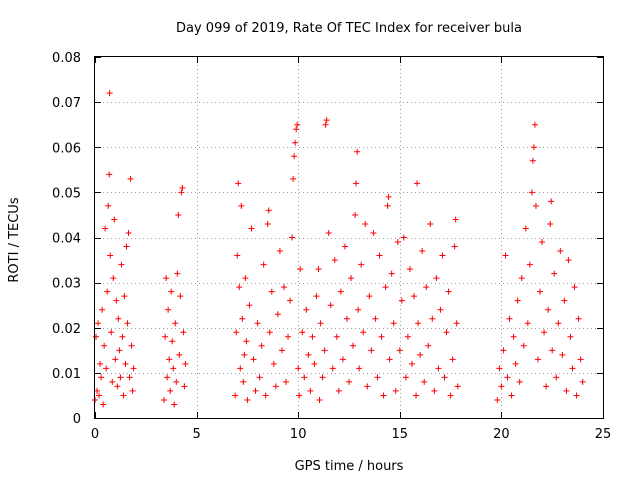 This screenshot has height=480, width=640. Describe the element at coordinates (95, 434) in the screenshot. I see `x-tick-label: 0` at that location.